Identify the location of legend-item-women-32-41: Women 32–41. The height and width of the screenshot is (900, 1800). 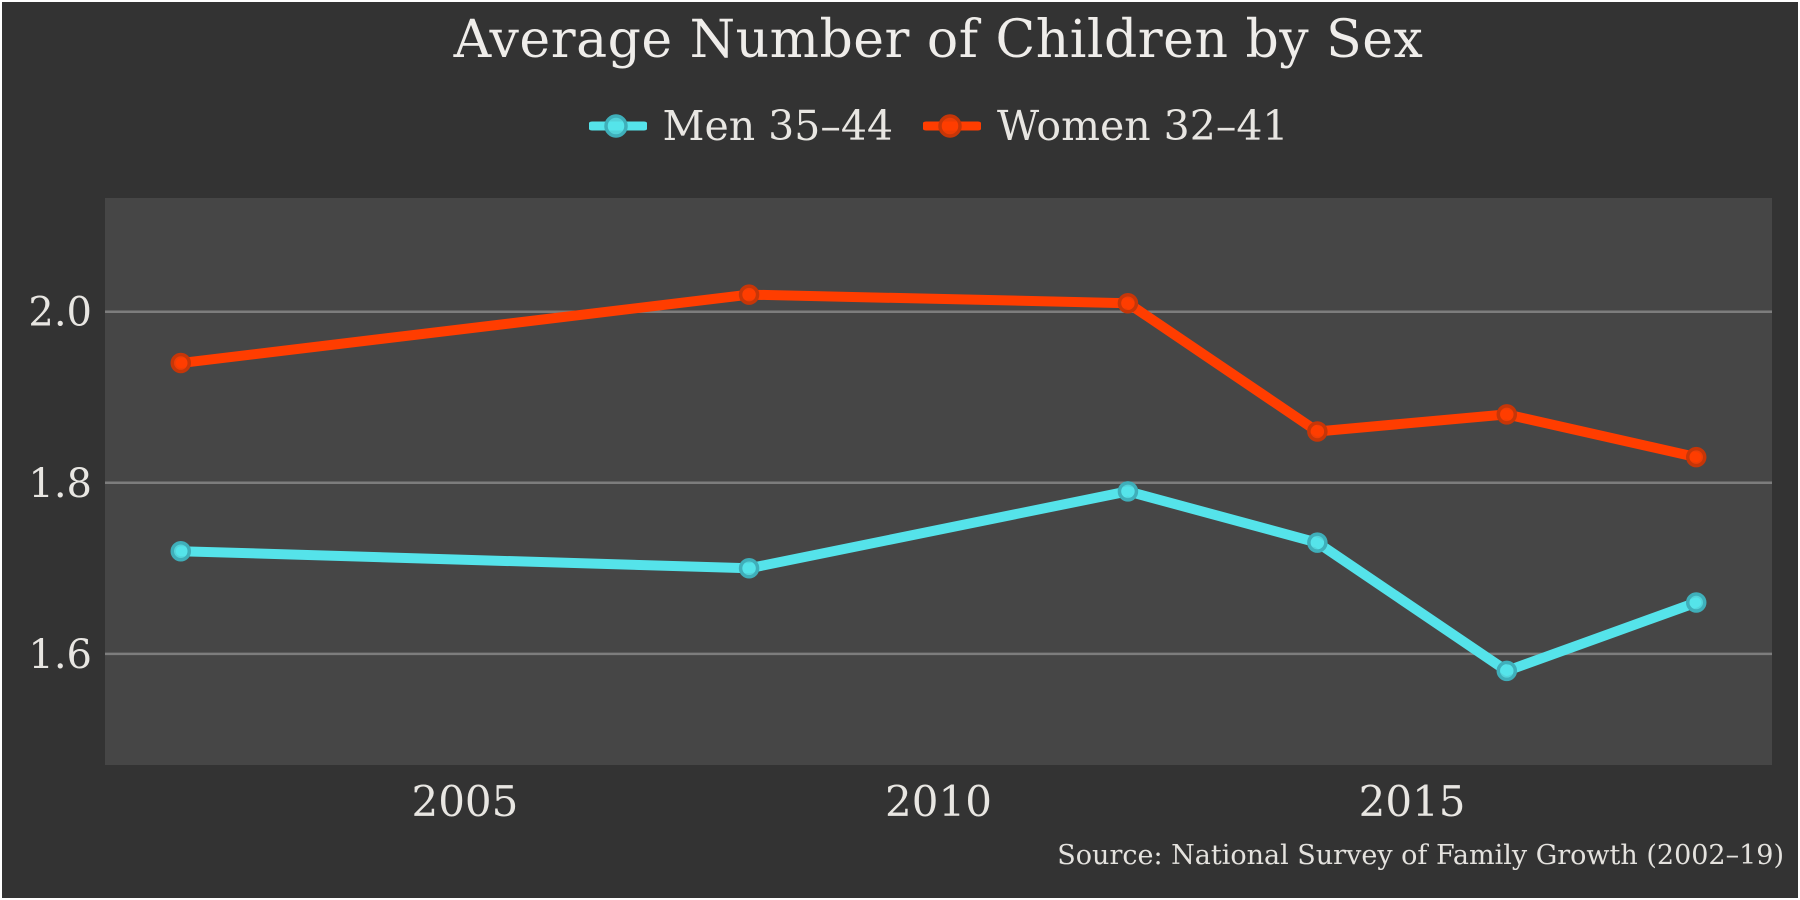
(1106, 126).